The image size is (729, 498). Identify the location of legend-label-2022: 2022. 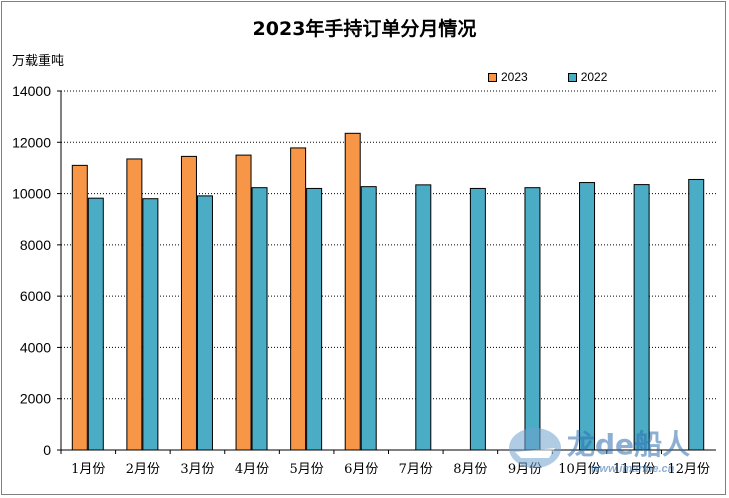
(594, 77).